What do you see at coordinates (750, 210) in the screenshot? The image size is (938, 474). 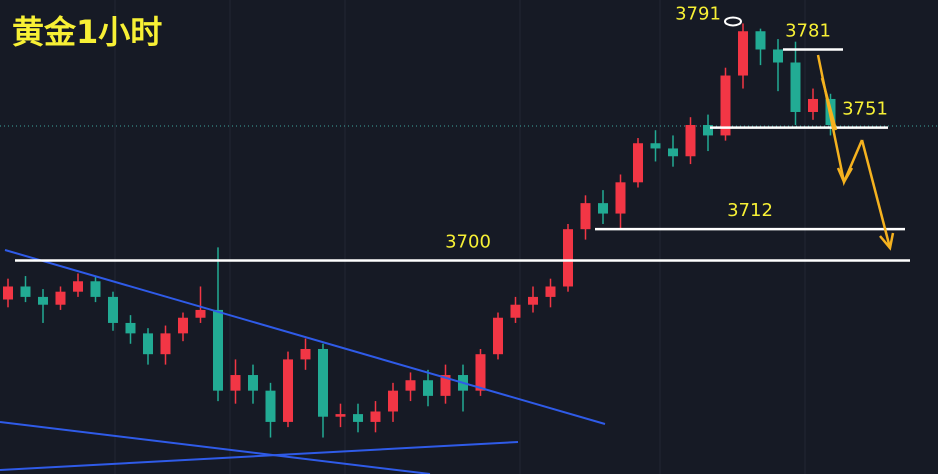 I see `level-label: 3712` at bounding box center [750, 210].